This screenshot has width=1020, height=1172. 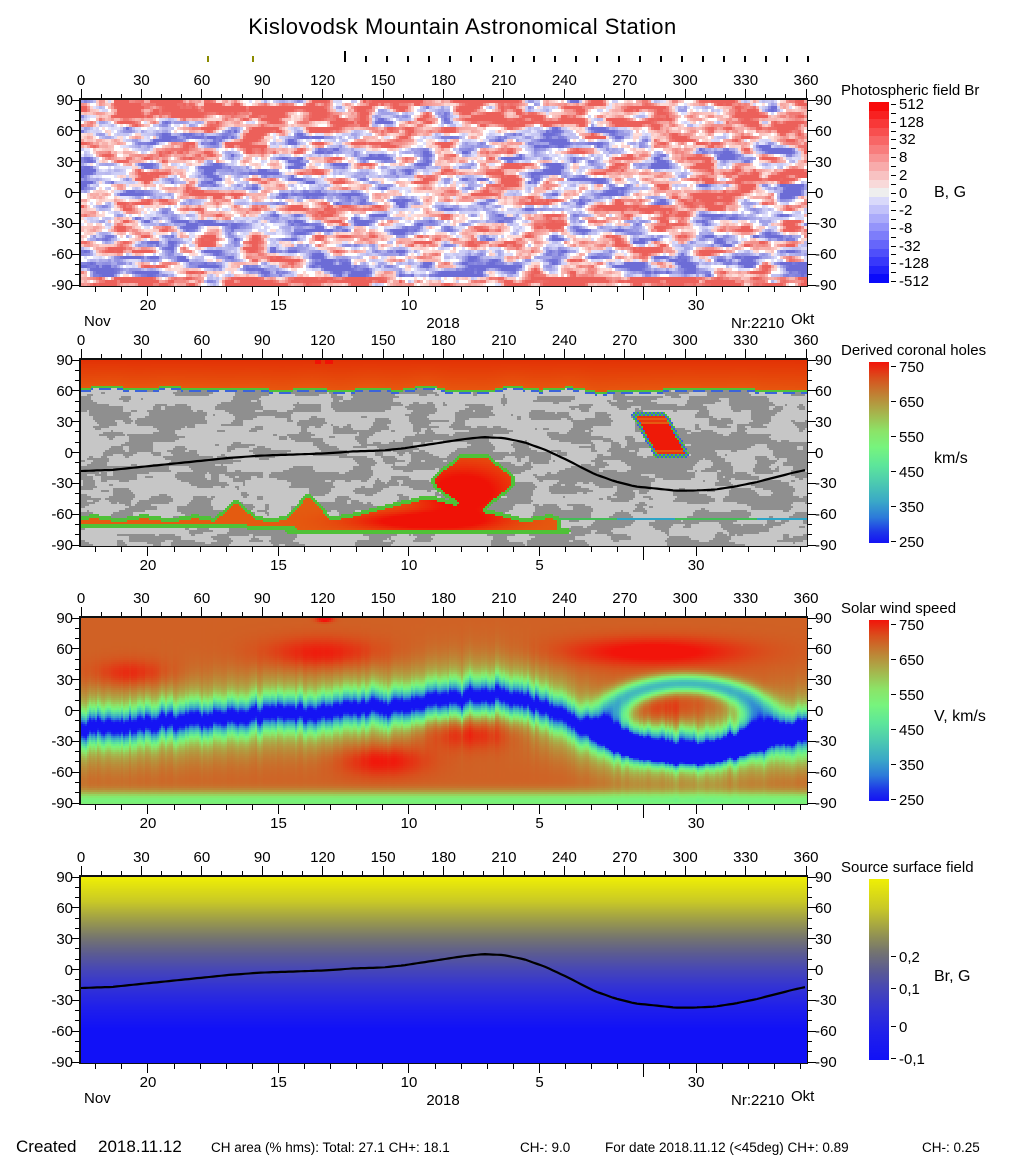 I want to click on colorbar-label: 350, so click(x=912, y=766).